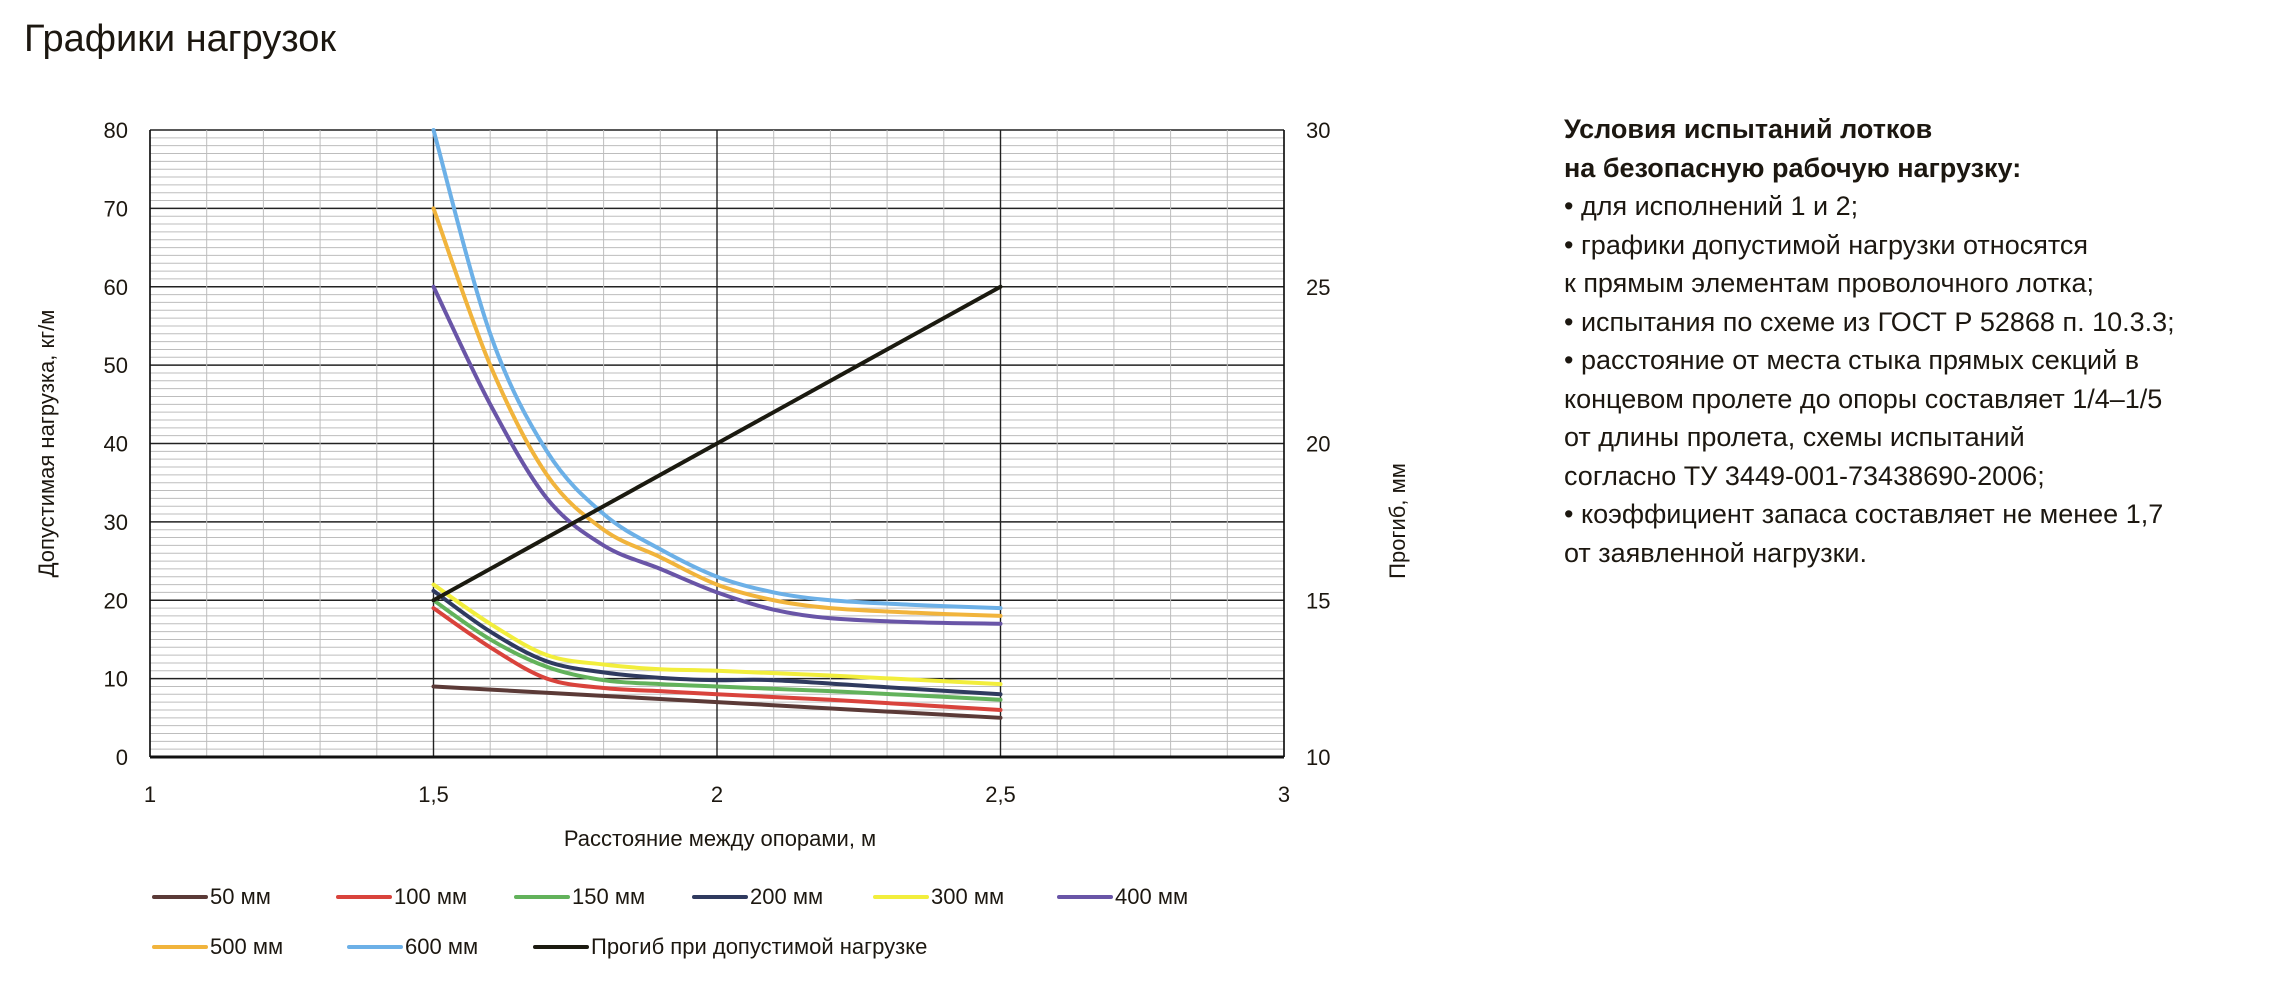  I want to click on legend-label: Прогиб при допустимой нагрузке, so click(759, 946).